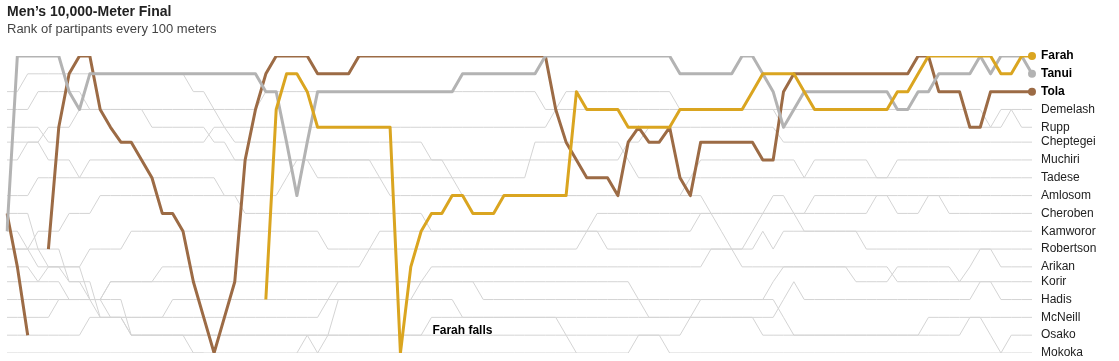 The image size is (1119, 361). I want to click on series-label: Hadis, so click(1056, 298).